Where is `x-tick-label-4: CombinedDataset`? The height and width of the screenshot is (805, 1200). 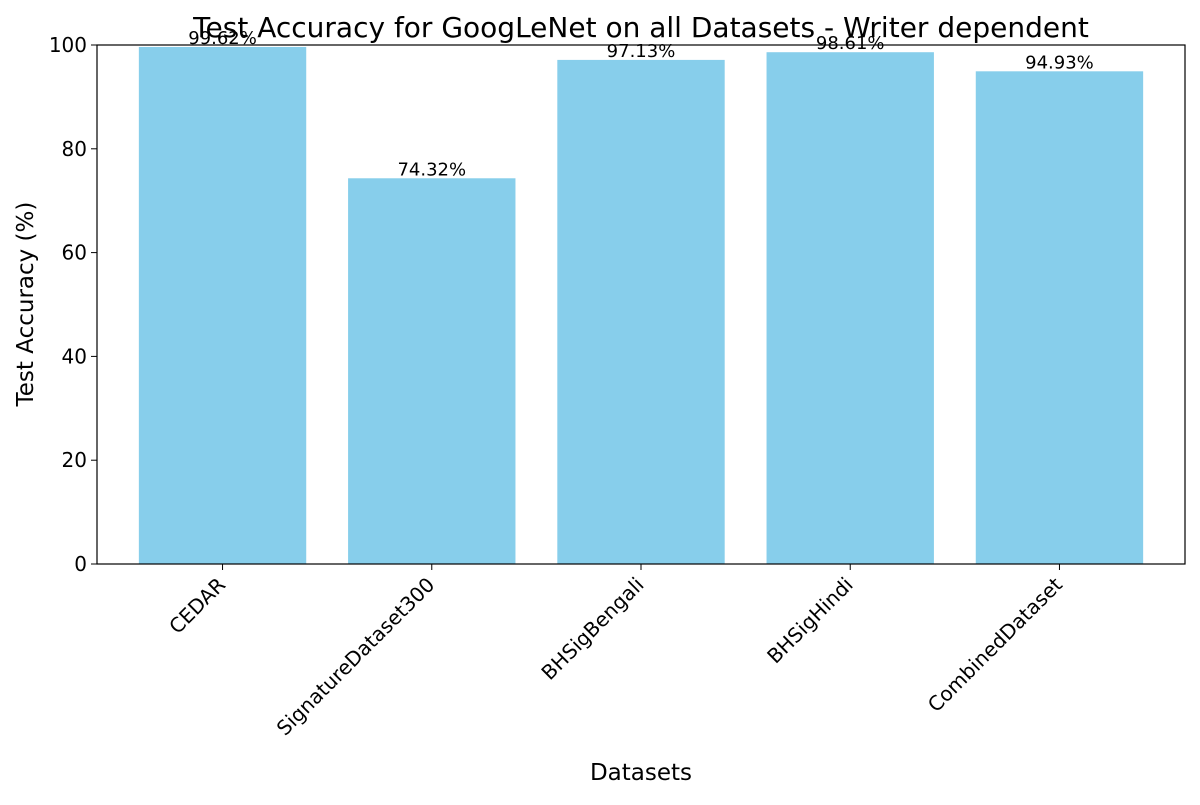
x-tick-label-4: CombinedDataset is located at coordinates (995, 644).